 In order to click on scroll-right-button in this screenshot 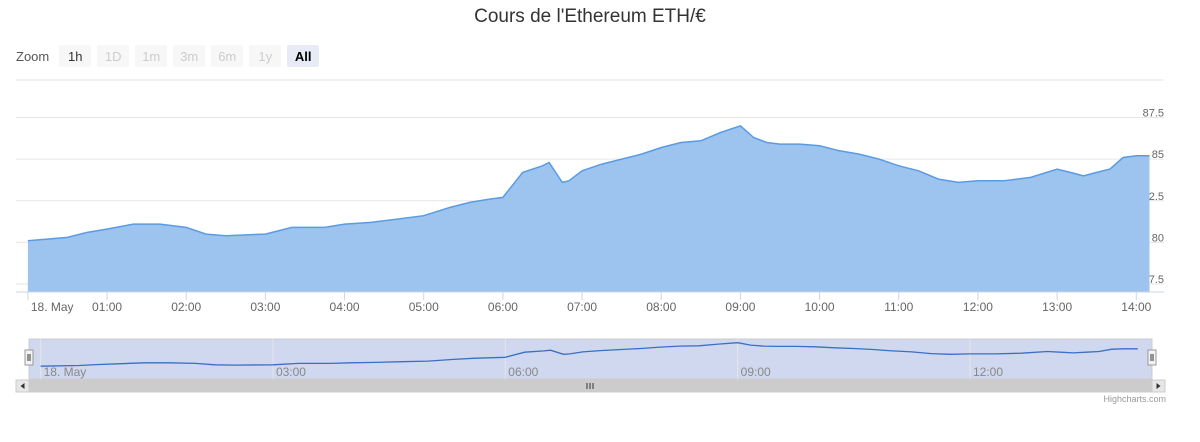, I will do `click(1158, 386)`.